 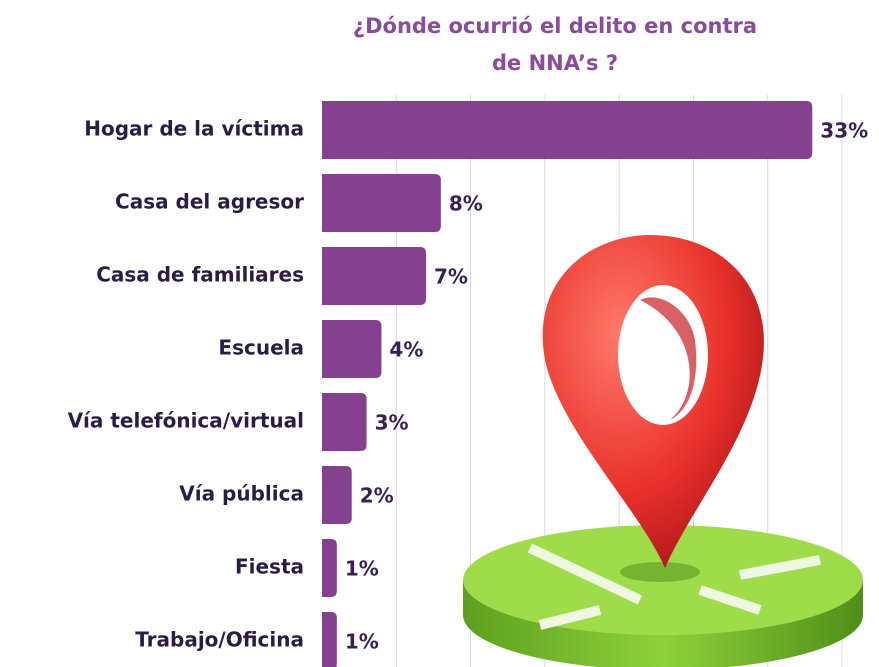 I want to click on category-label: Escuela, so click(x=261, y=348).